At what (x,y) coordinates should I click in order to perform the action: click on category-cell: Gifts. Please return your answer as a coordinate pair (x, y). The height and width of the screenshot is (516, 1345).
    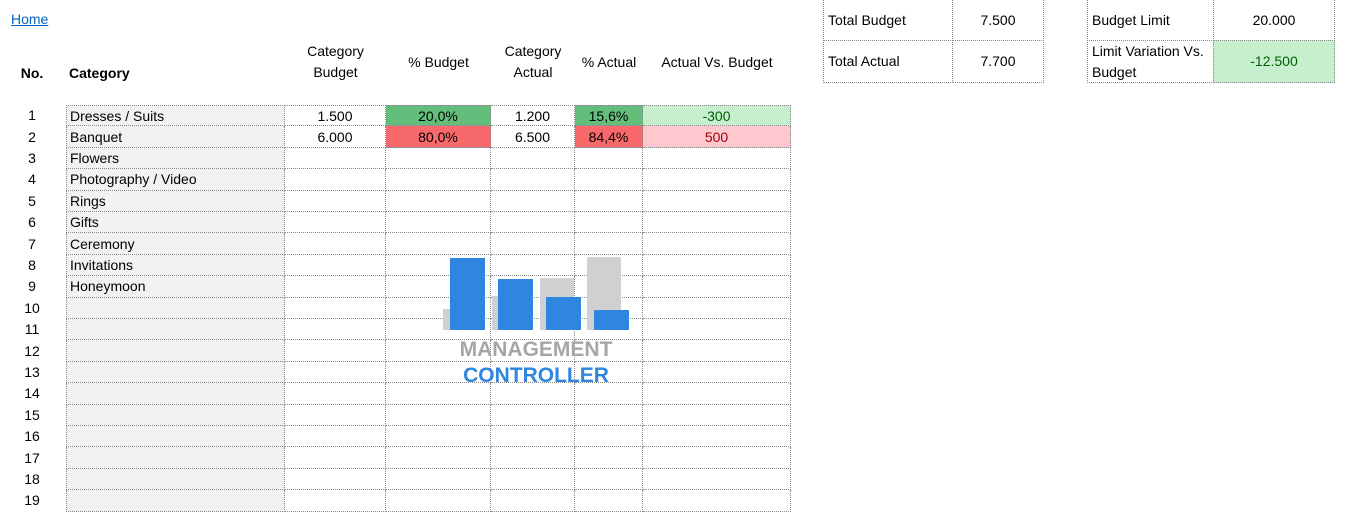
    Looking at the image, I should click on (175, 223).